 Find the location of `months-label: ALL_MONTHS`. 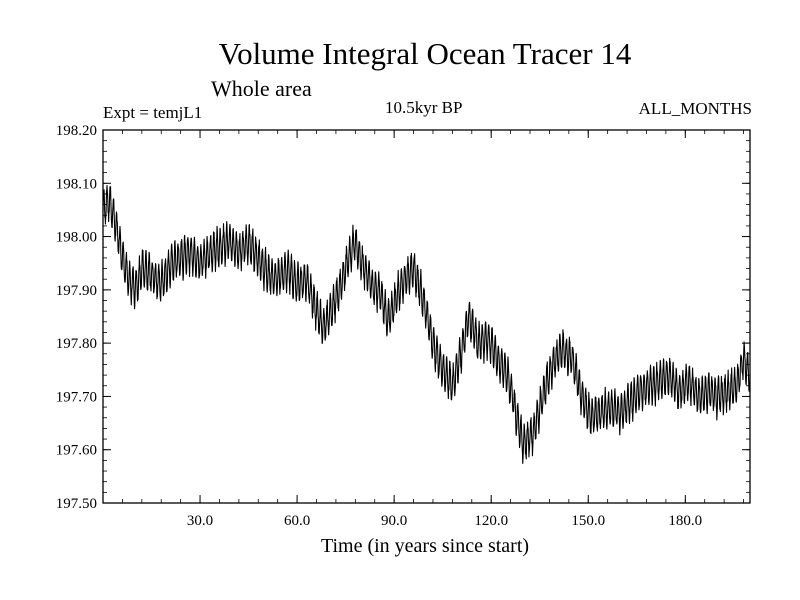

months-label: ALL_MONTHS is located at coordinates (695, 108).